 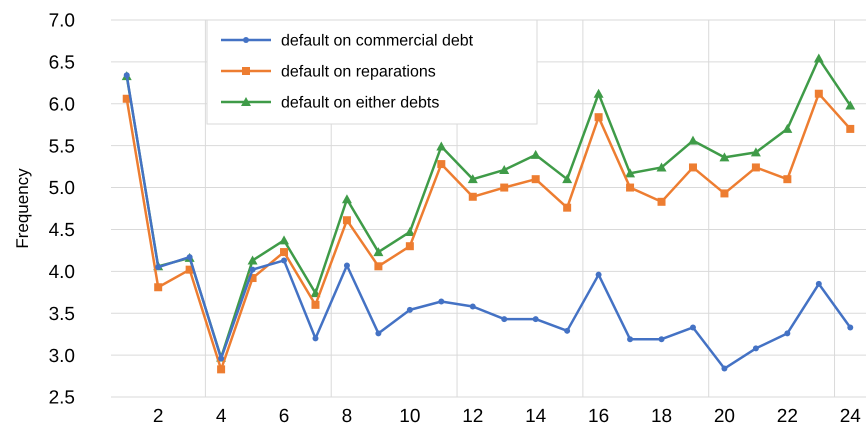 I want to click on x-tick-label: 2, so click(x=158, y=416).